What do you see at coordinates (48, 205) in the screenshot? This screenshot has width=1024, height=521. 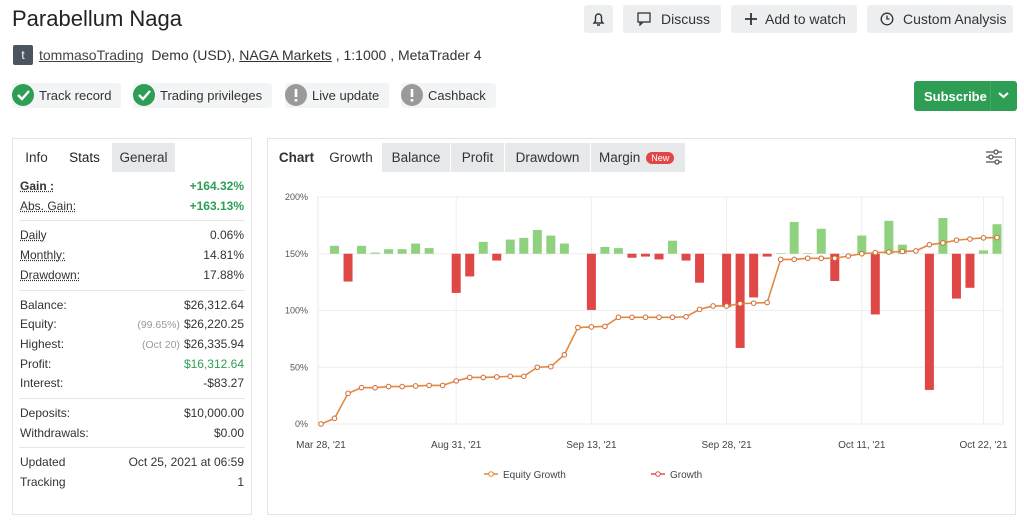 I see `stat-label: Abs. Gain:` at bounding box center [48, 205].